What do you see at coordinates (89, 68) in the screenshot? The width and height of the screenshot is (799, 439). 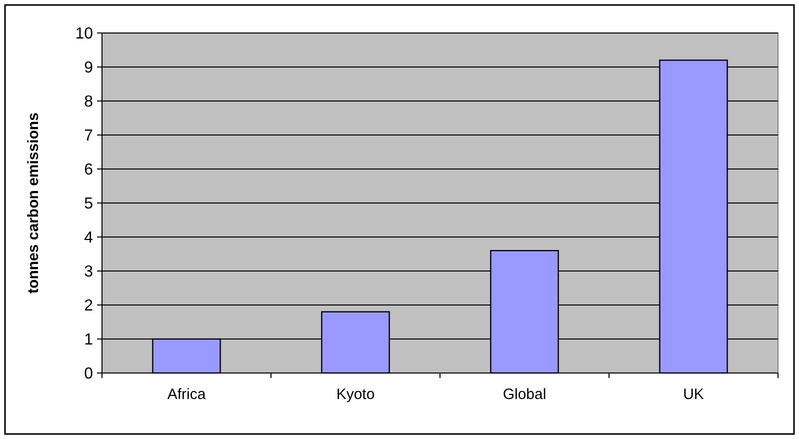 I see `y-tick-label: 9` at bounding box center [89, 68].